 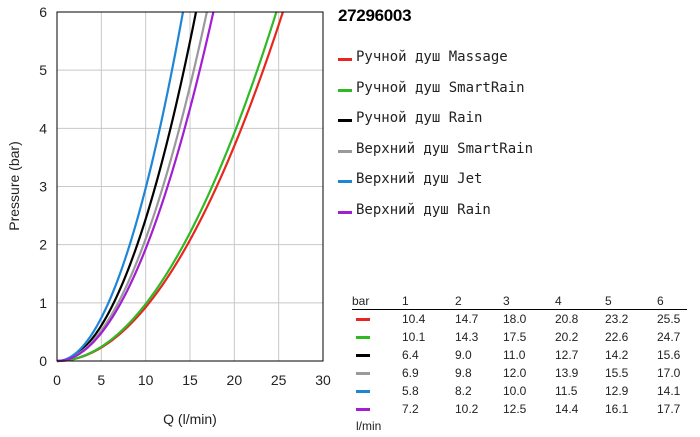 I want to click on legend-label: Ручной душ Massage, so click(x=432, y=57).